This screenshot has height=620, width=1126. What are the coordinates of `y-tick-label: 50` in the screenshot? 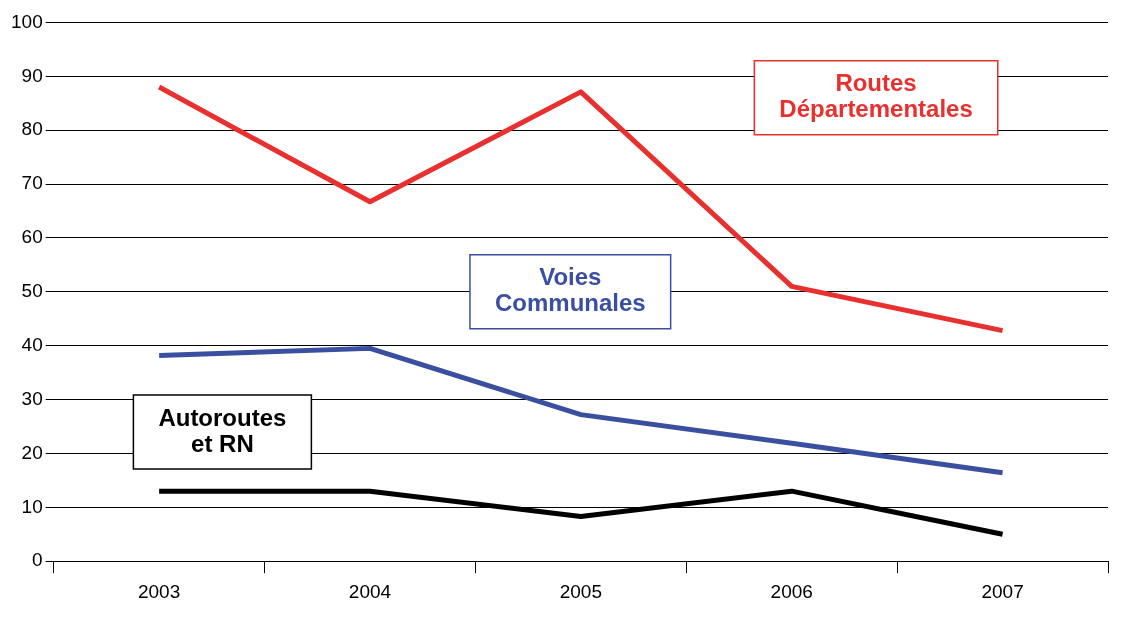 It's located at (32, 291).